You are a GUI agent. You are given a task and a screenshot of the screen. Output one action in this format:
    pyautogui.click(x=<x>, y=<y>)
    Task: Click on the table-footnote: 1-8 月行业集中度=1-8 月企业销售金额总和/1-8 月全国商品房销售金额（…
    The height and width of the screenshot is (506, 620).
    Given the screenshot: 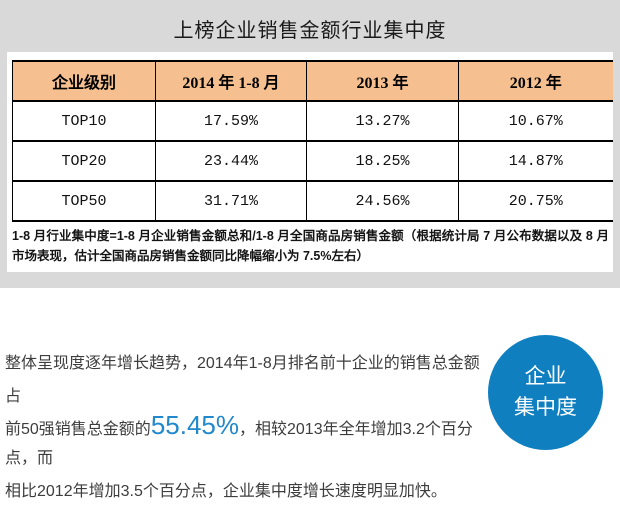 What is the action you would take?
    pyautogui.click(x=310, y=246)
    